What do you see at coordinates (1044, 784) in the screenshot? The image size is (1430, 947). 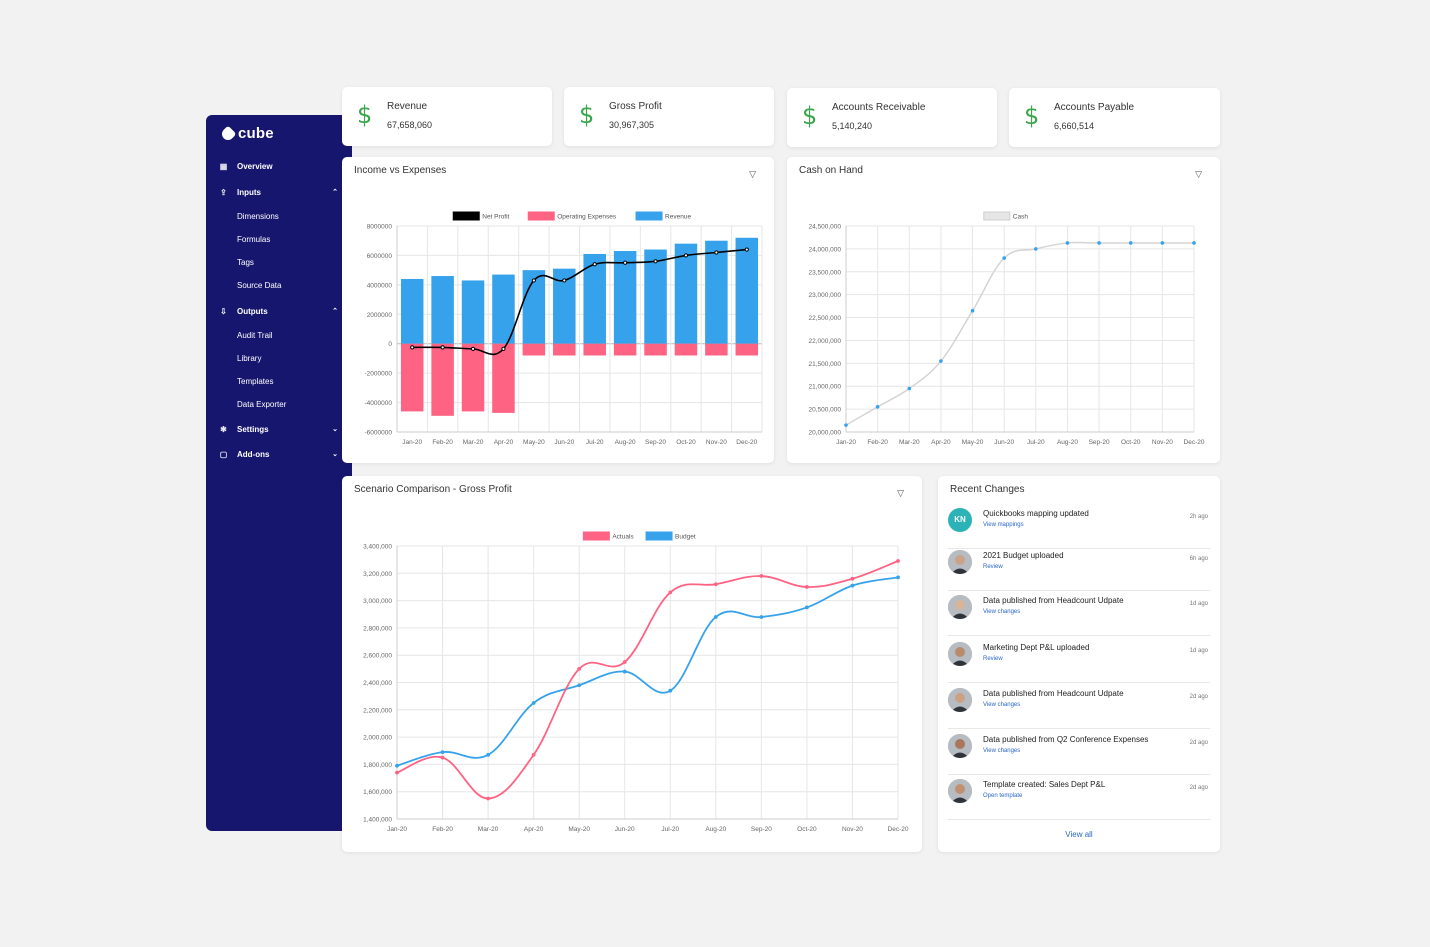 I see `change-title: Template created: Sales Dept P&L` at bounding box center [1044, 784].